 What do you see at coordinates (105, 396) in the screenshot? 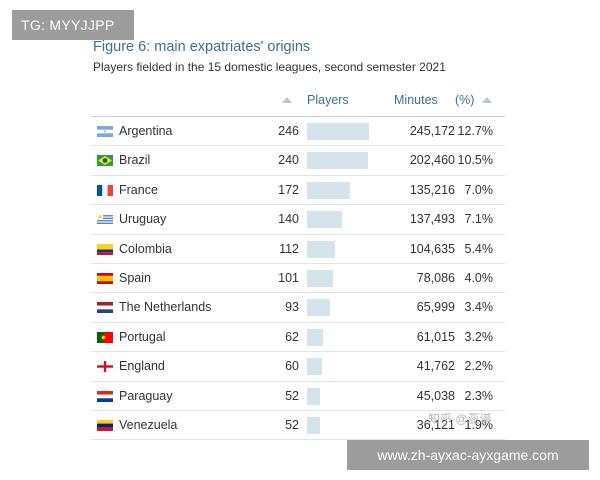
I see `paraguay-flag-icon` at bounding box center [105, 396].